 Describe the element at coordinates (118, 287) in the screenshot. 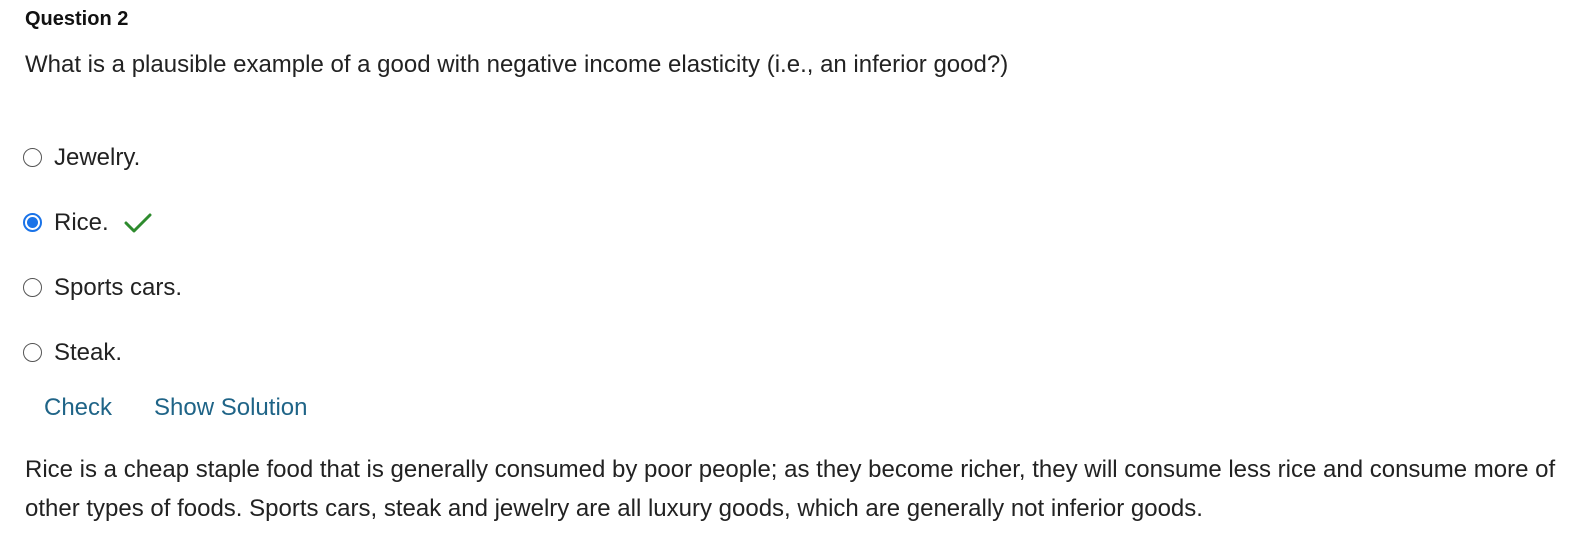

I see `option-label: Sports cars.` at that location.